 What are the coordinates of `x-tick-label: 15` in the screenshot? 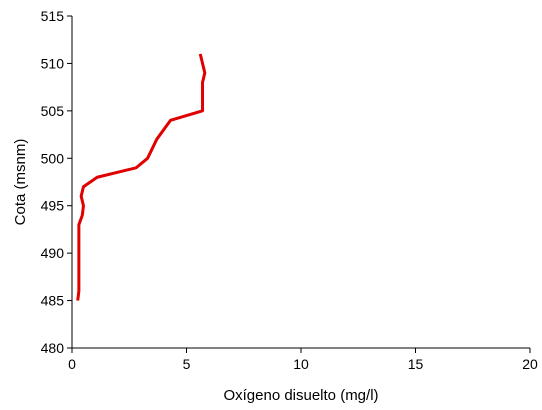 It's located at (416, 364).